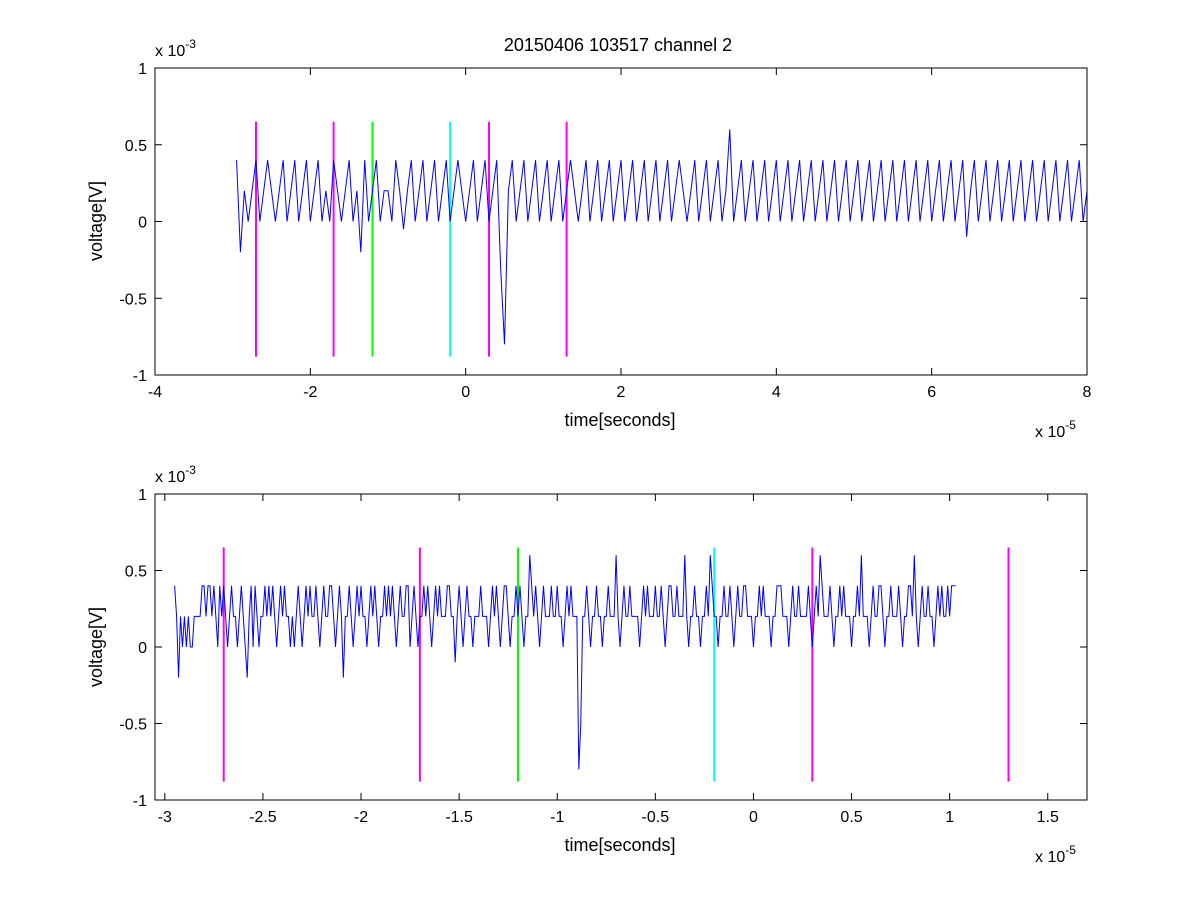  I want to click on y-exponent-base-bottom: x 10, so click(170, 477).